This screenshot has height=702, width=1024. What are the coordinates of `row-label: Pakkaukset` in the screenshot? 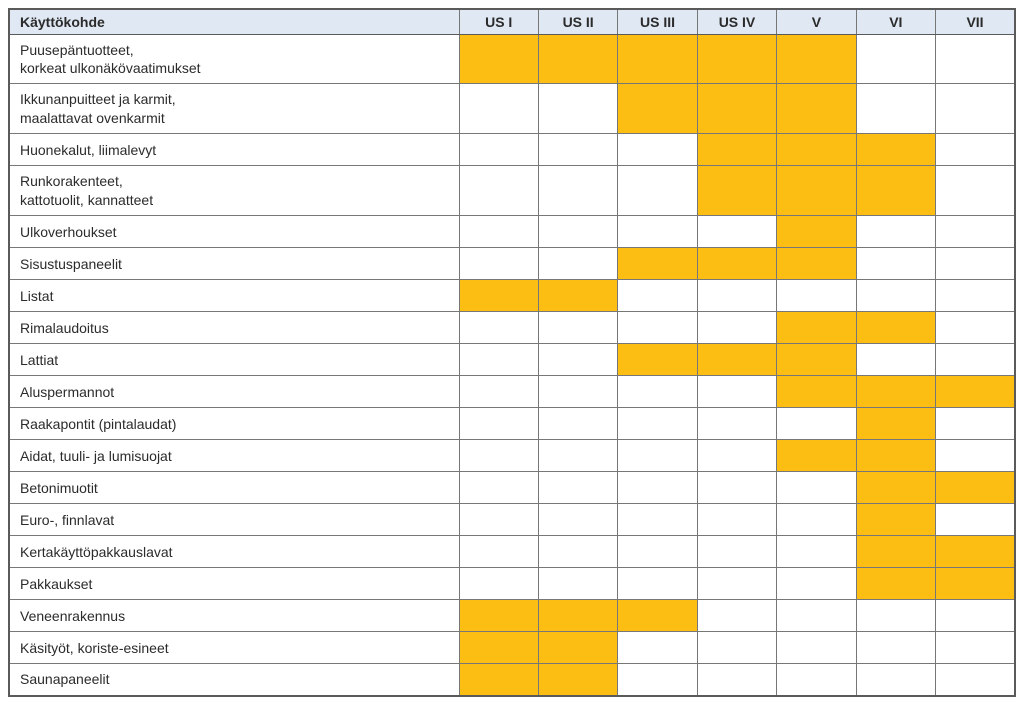 It's located at (234, 584).